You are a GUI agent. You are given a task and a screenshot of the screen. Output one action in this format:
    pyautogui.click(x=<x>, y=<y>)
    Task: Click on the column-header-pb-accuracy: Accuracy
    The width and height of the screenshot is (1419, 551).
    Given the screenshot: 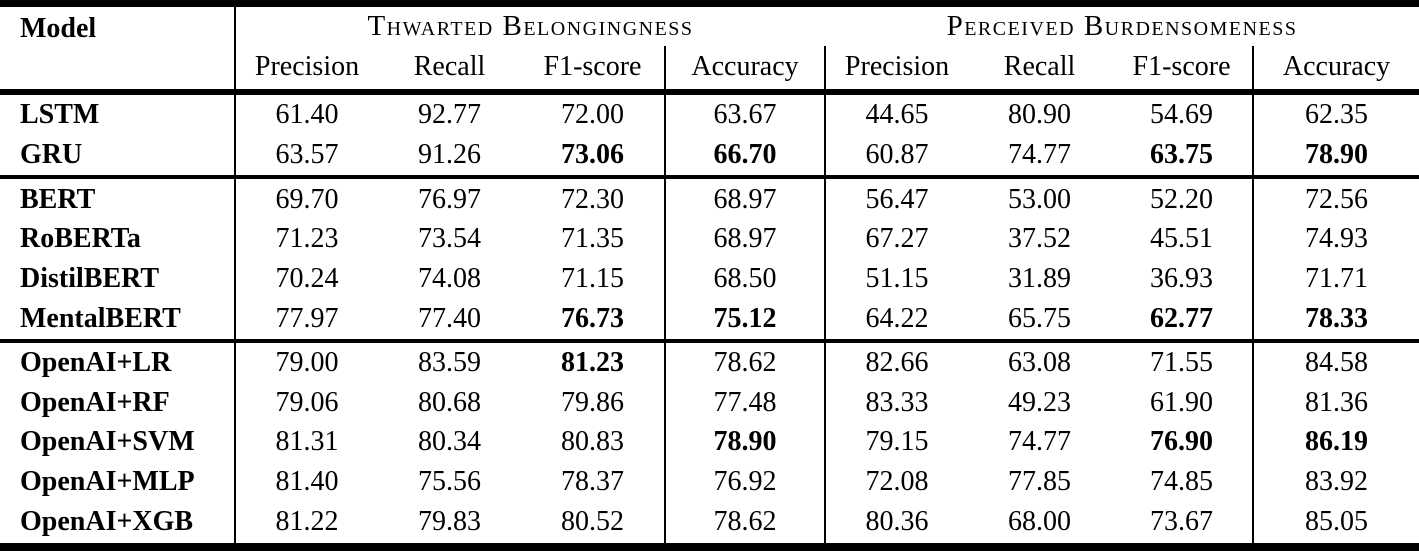 What is the action you would take?
    pyautogui.click(x=1336, y=66)
    